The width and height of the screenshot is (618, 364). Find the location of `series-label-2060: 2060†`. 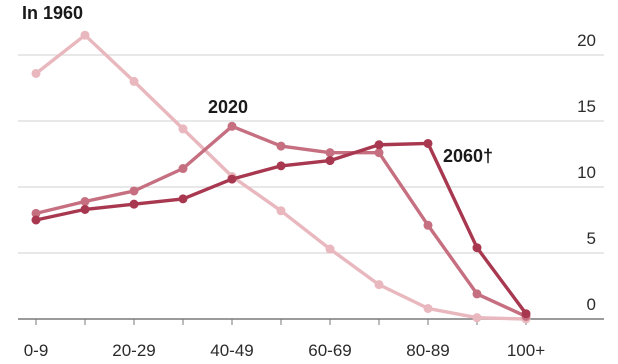

series-label-2060: 2060† is located at coordinates (468, 156).